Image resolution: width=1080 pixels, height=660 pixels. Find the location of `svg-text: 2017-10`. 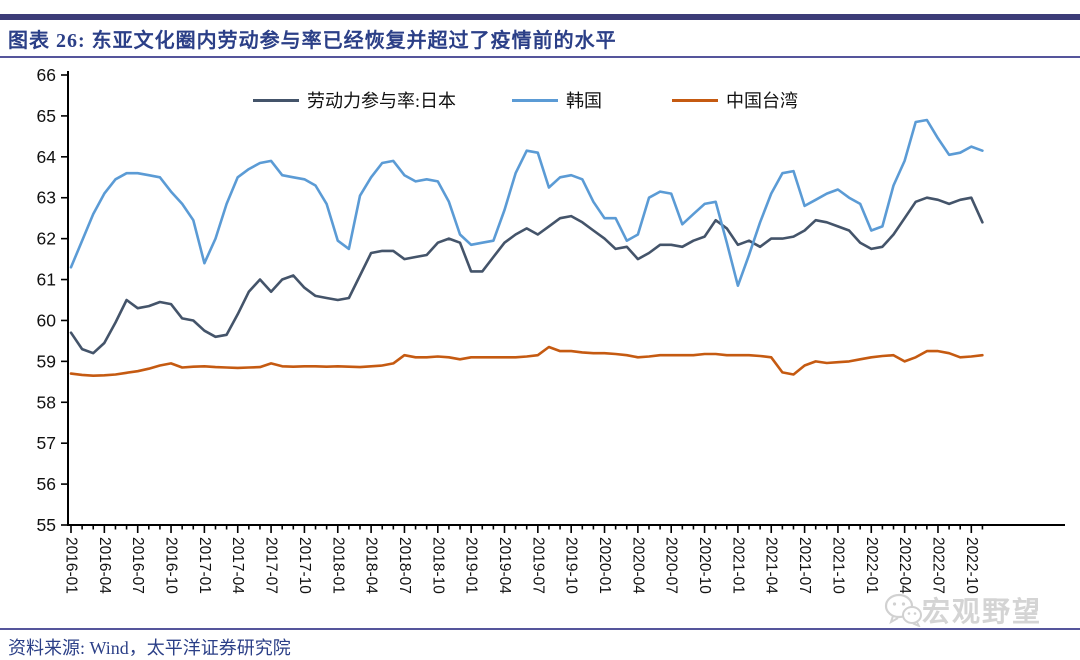

svg-text: 2017-10 is located at coordinates (304, 565).